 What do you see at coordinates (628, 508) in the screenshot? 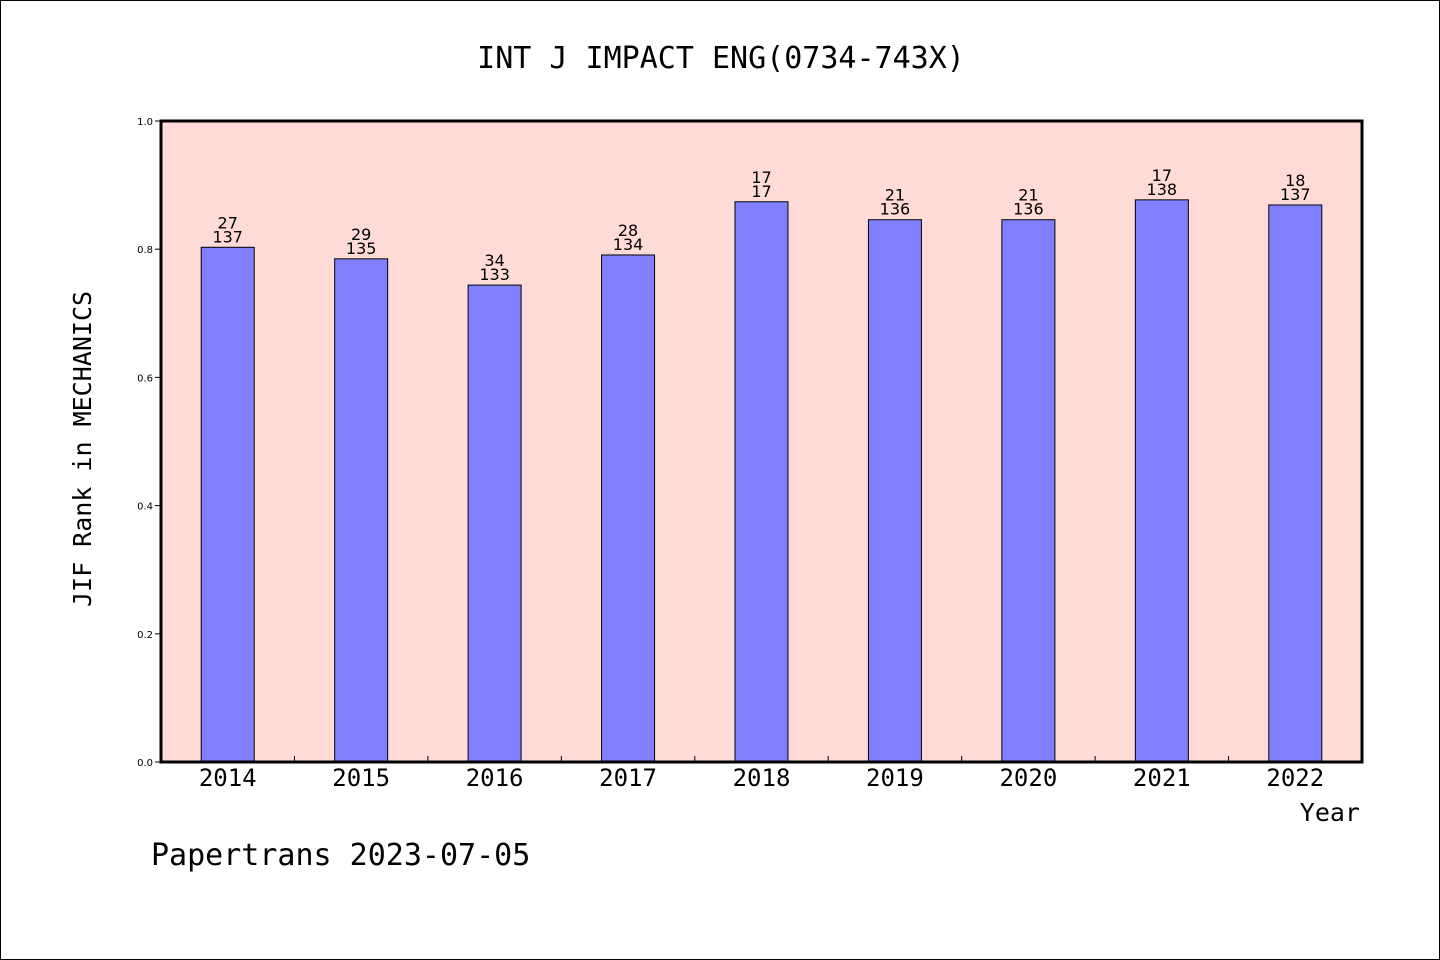
I see `bar-2017` at bounding box center [628, 508].